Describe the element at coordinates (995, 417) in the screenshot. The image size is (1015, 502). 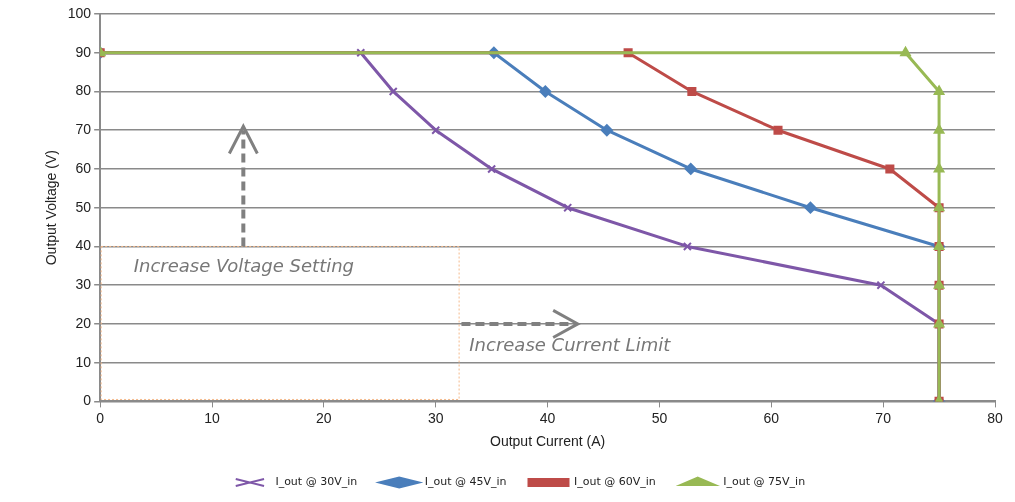
I see `x-tick-label: 80` at that location.